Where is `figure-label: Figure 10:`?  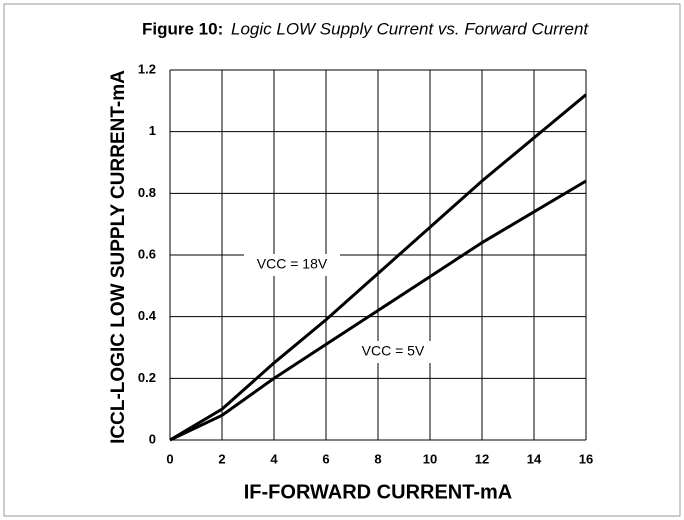
figure-label: Figure 10: is located at coordinates (182, 28).